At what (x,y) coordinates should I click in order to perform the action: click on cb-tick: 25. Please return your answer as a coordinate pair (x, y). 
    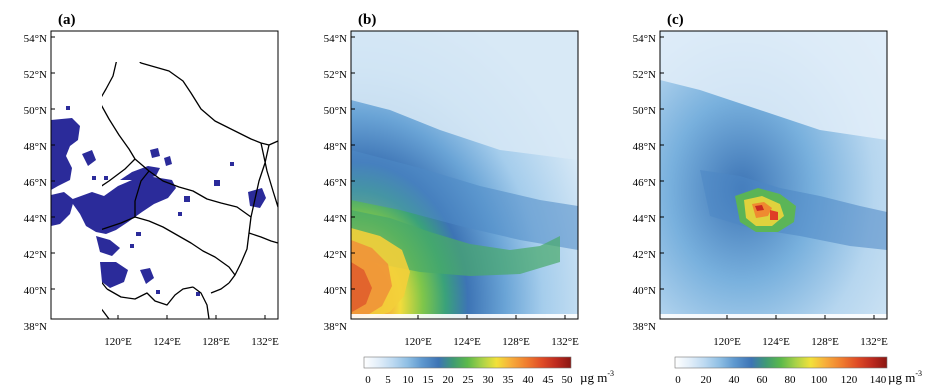
    Looking at the image, I should click on (469, 380).